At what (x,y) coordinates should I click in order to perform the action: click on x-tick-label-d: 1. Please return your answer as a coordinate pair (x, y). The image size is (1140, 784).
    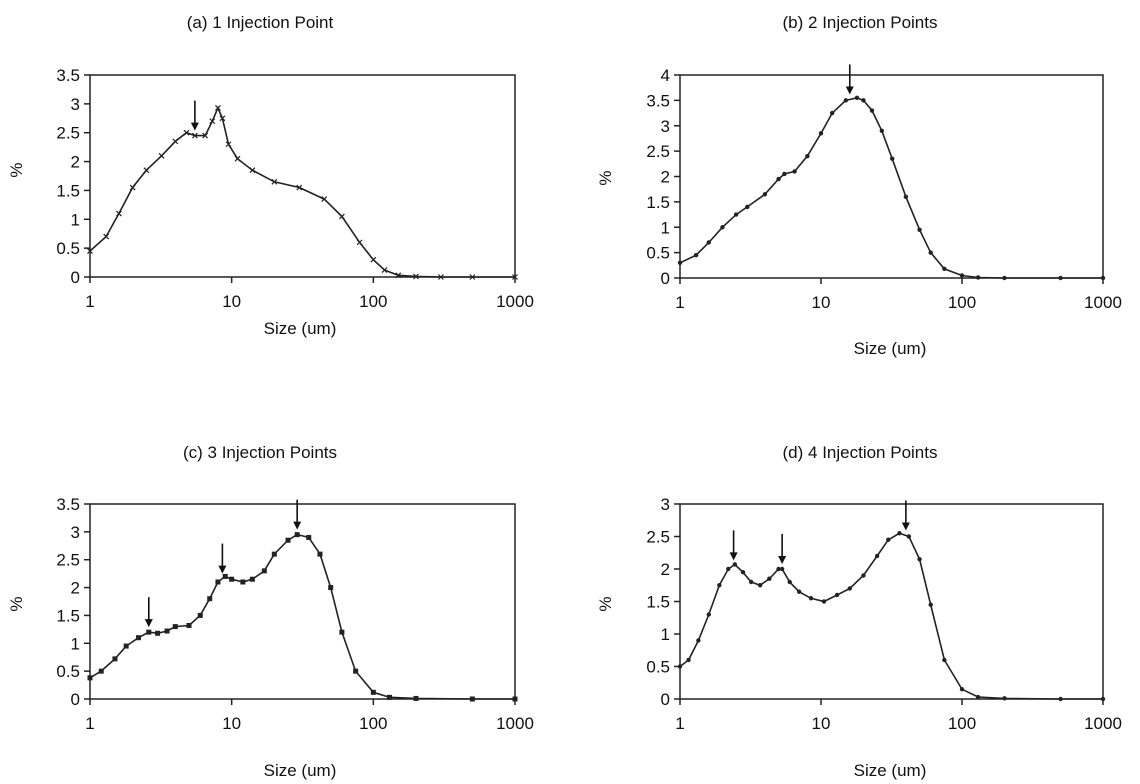
    Looking at the image, I should click on (679, 723).